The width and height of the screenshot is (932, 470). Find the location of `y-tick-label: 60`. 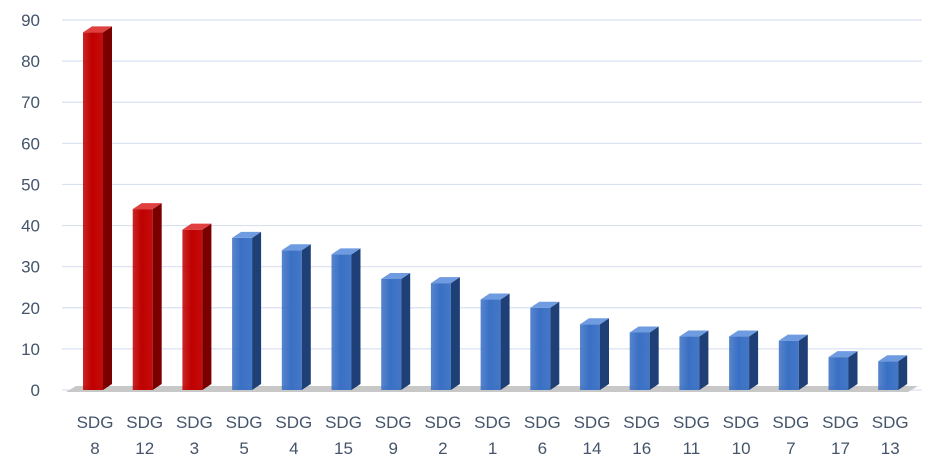

y-tick-label: 60 is located at coordinates (30, 143).